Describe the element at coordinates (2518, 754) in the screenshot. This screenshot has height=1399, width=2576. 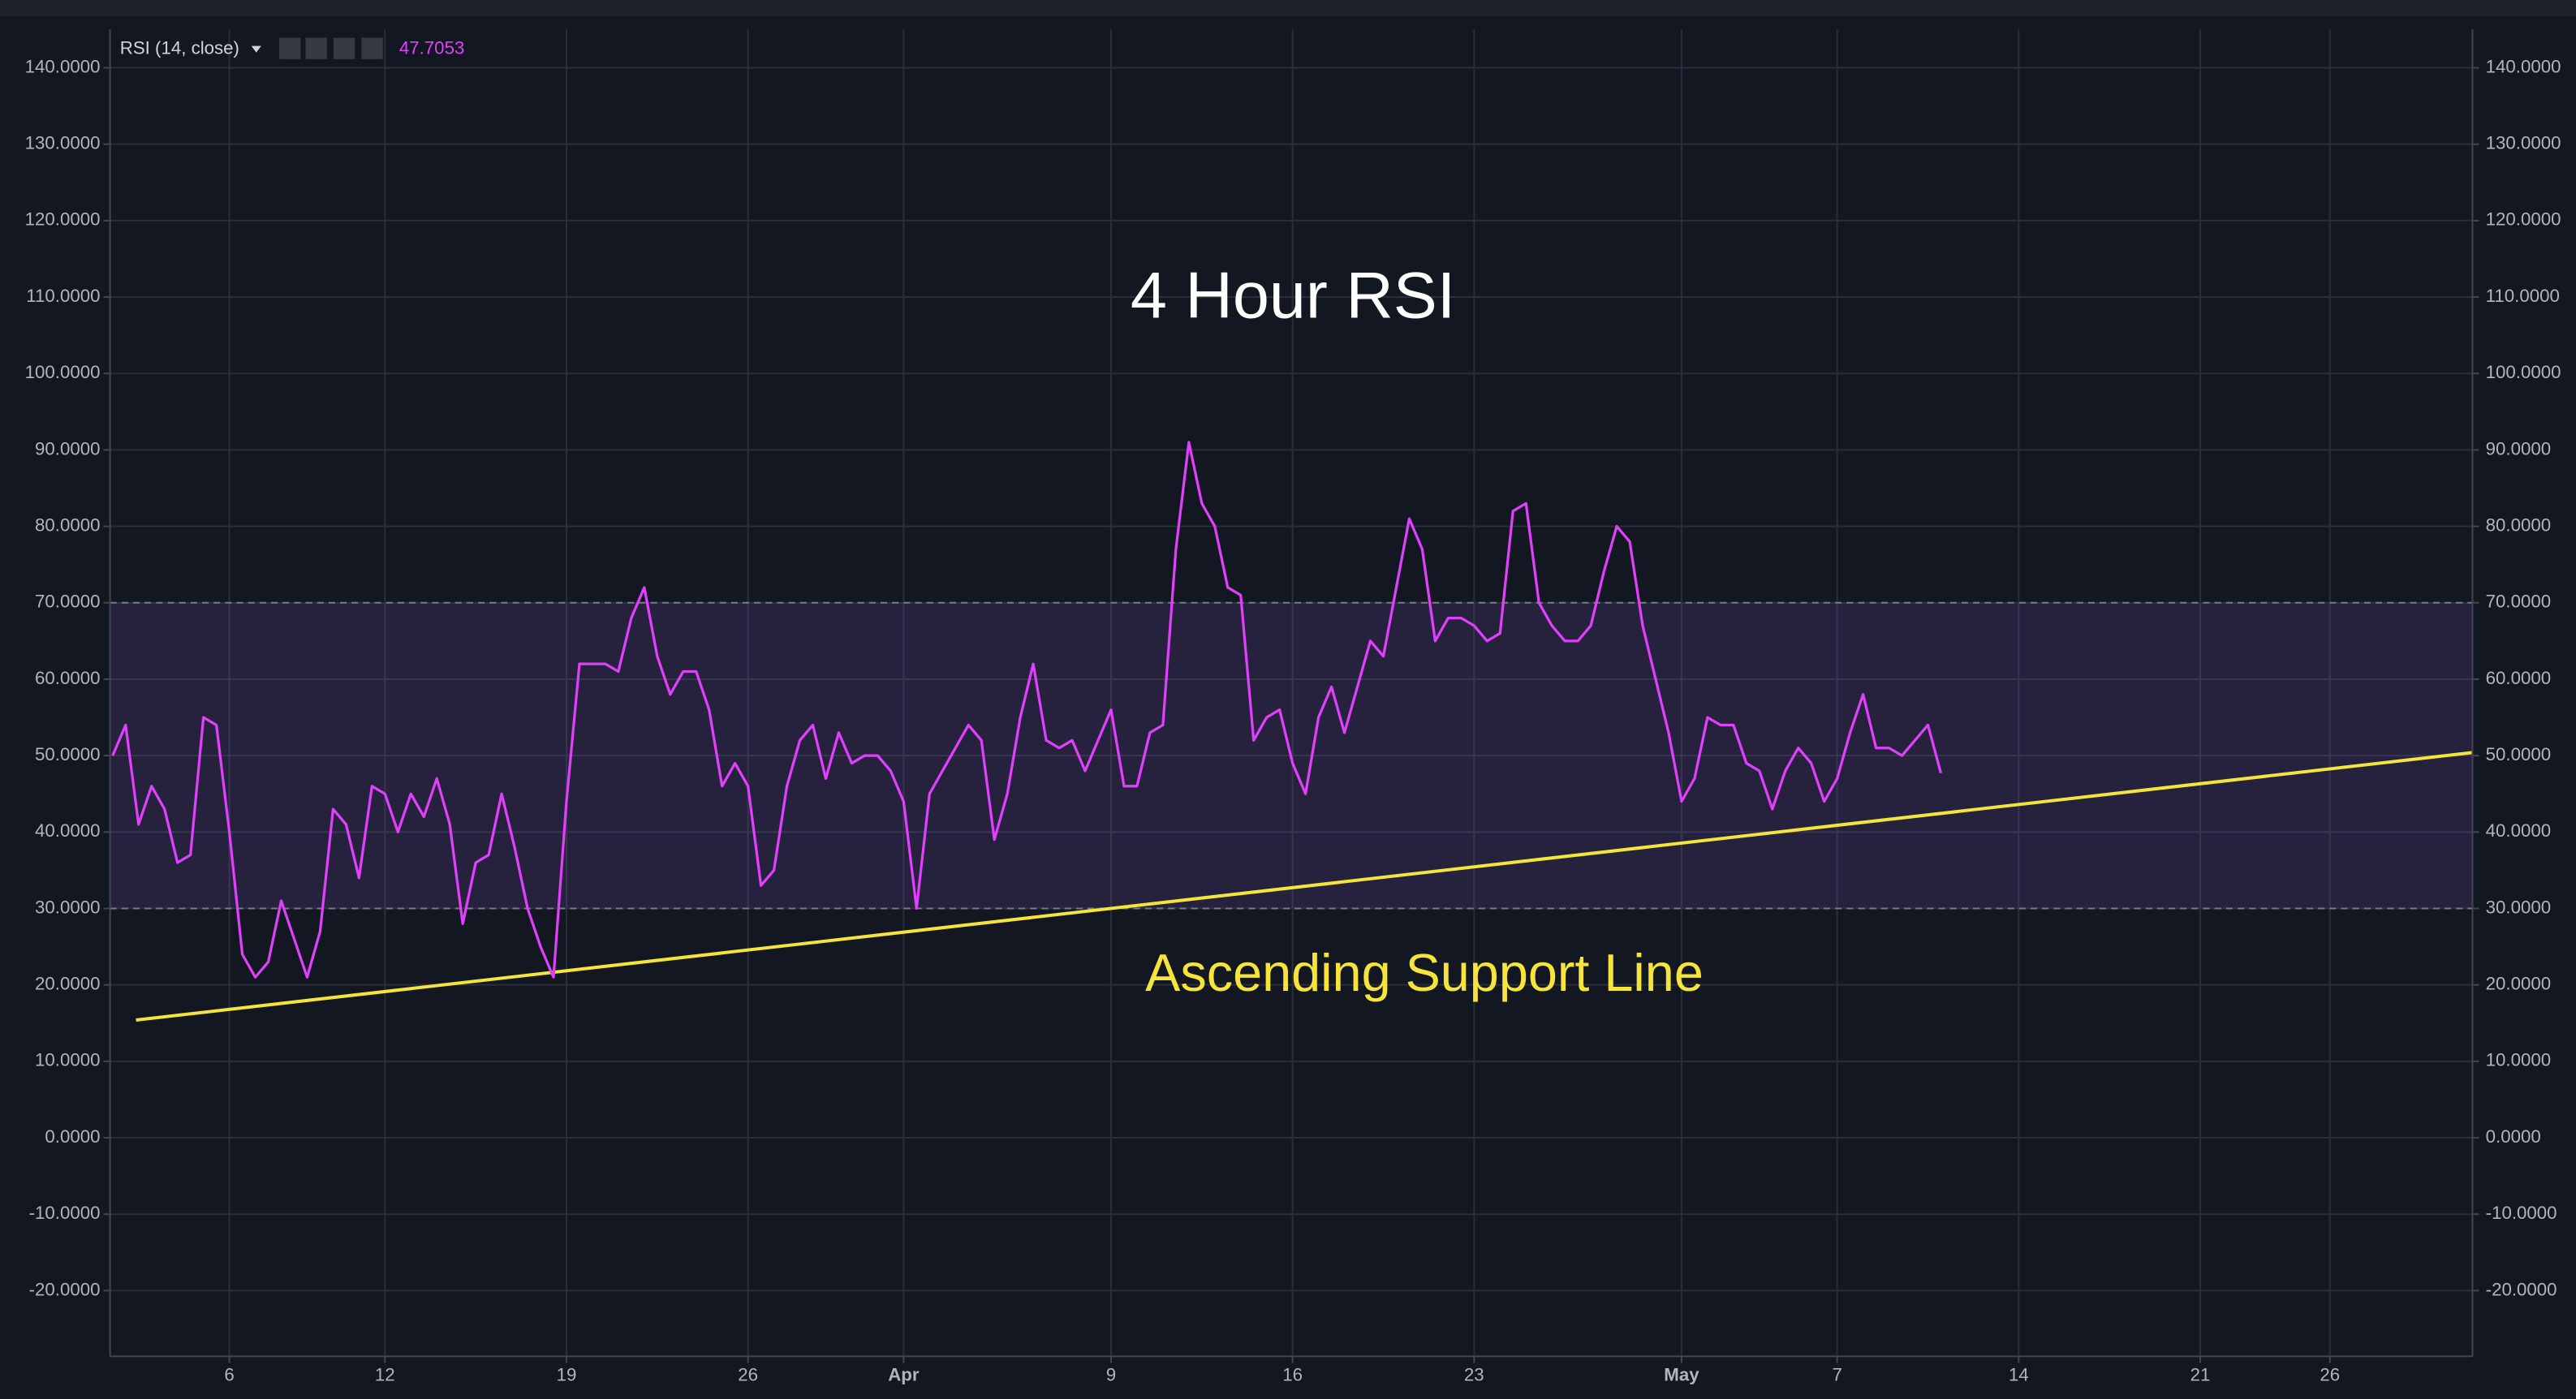
I see `y2-tick-label: 50.0000` at that location.